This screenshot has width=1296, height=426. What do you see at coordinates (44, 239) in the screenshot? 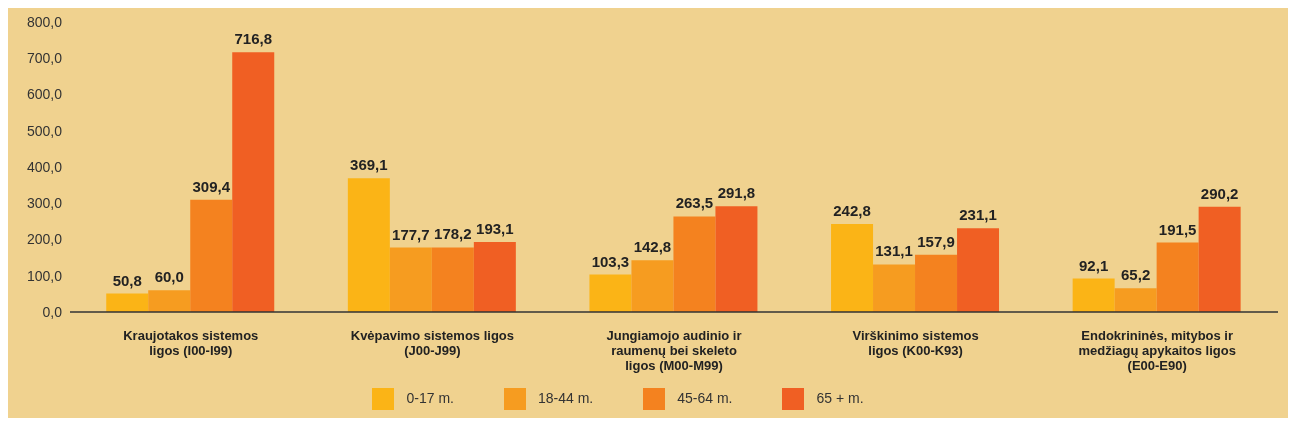
I see `y-tick-label: 200,0` at bounding box center [44, 239].